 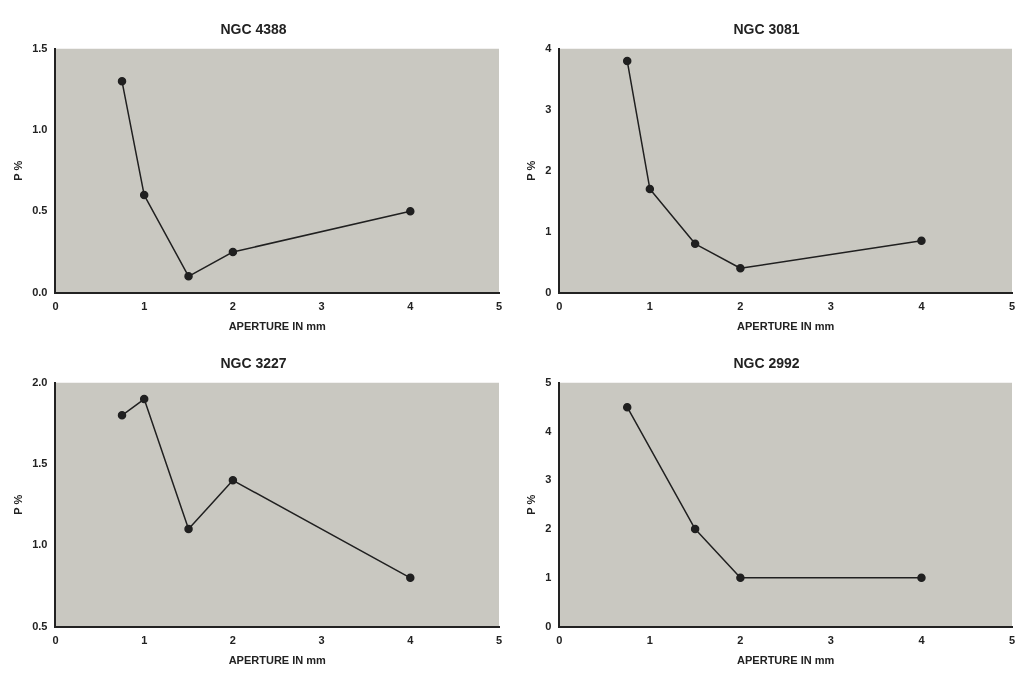 I want to click on chart-title: NGC 4388, so click(x=253, y=29).